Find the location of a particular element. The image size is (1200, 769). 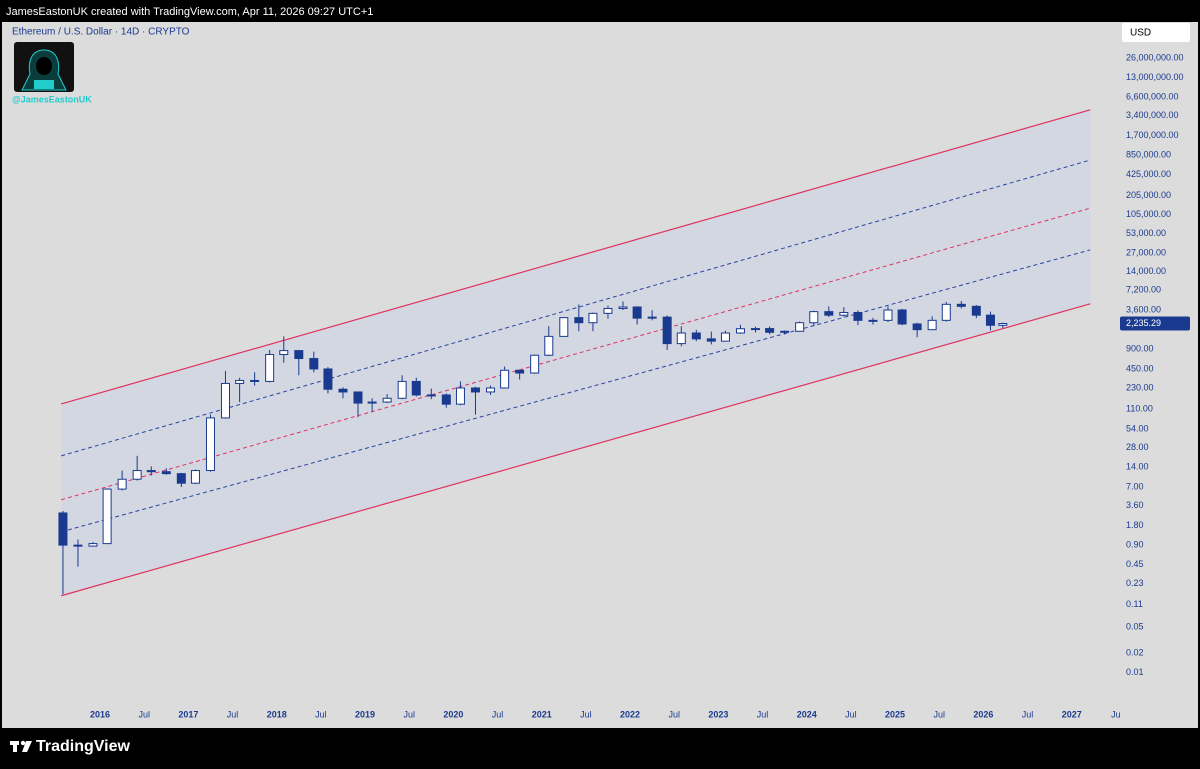

x-tick-label: 2026 is located at coordinates (983, 714).